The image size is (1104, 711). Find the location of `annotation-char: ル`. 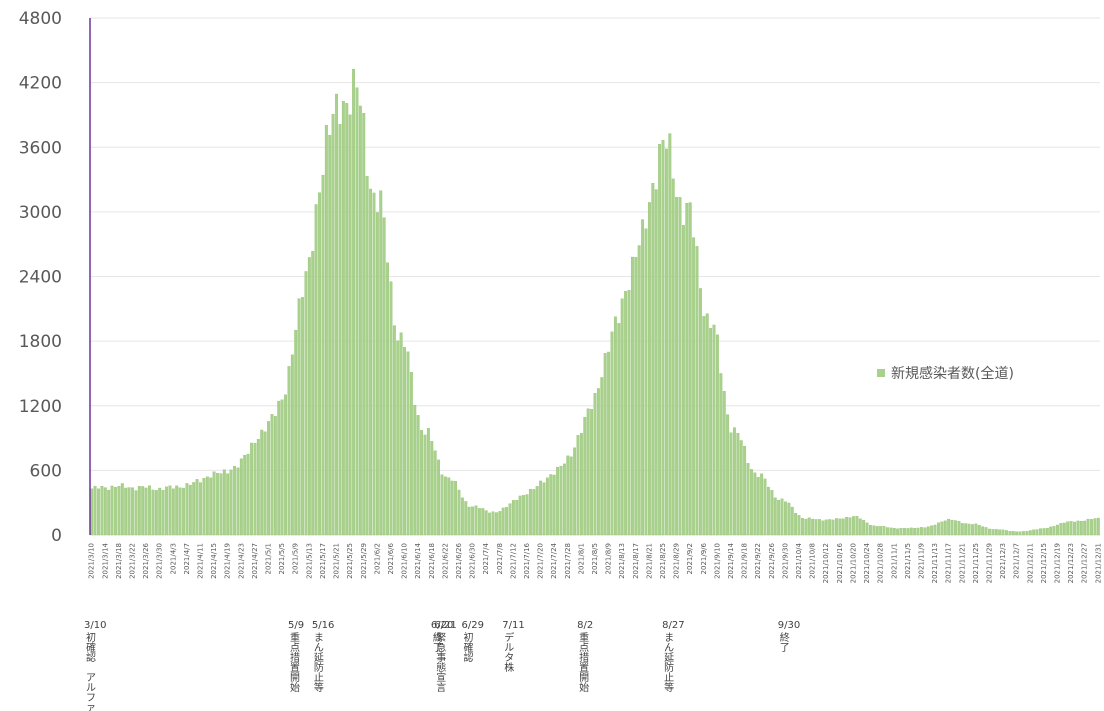

annotation-char: ル is located at coordinates (91, 688).